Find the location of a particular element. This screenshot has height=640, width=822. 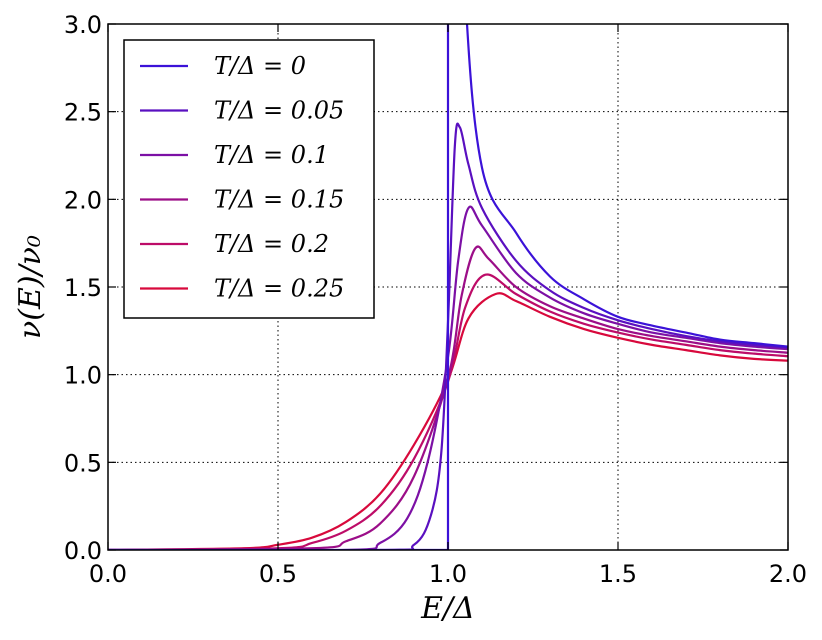

x-tick-label: 0.5 is located at coordinates (278, 574).